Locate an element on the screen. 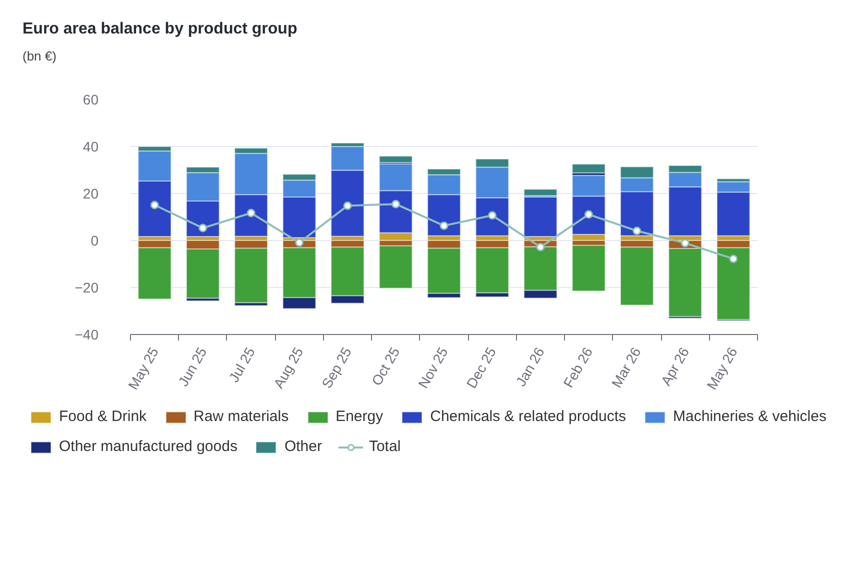 This screenshot has height=569, width=846. x-tick-label: Dec 25 is located at coordinates (481, 367).